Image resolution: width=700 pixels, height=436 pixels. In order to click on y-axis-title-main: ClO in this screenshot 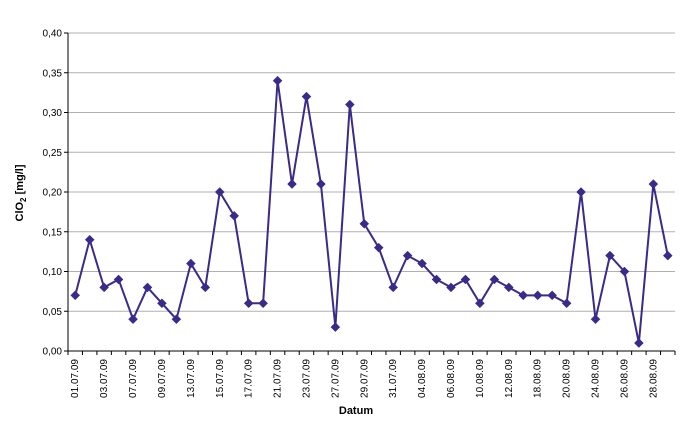, I will do `click(20, 212)`.